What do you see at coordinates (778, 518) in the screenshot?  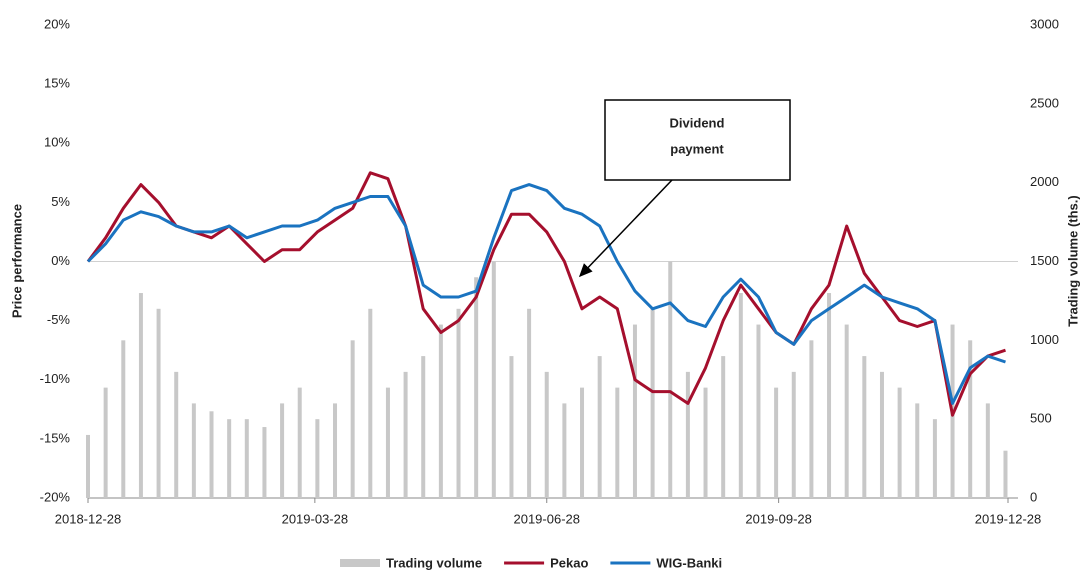 I see `x-tick-label: 2019-09-28` at bounding box center [778, 518].